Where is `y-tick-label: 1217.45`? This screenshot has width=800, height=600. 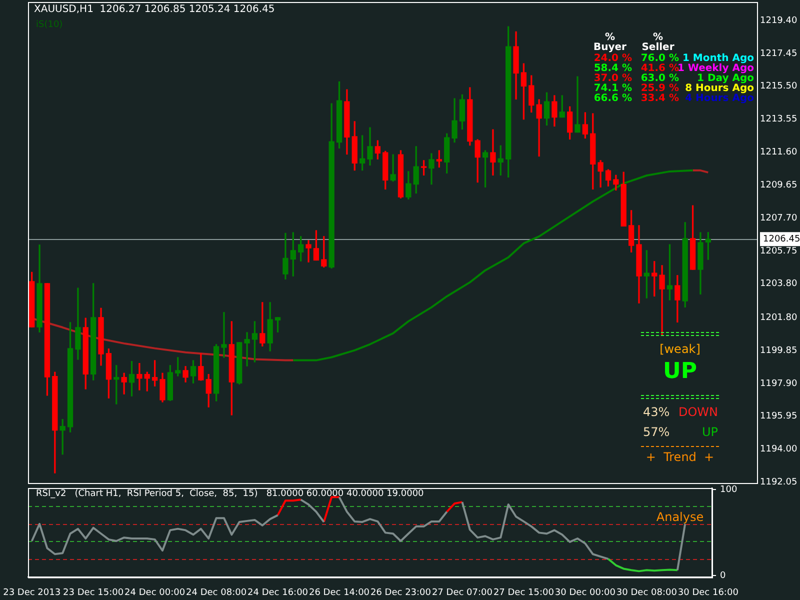 y-tick-label: 1217.45 is located at coordinates (779, 53).